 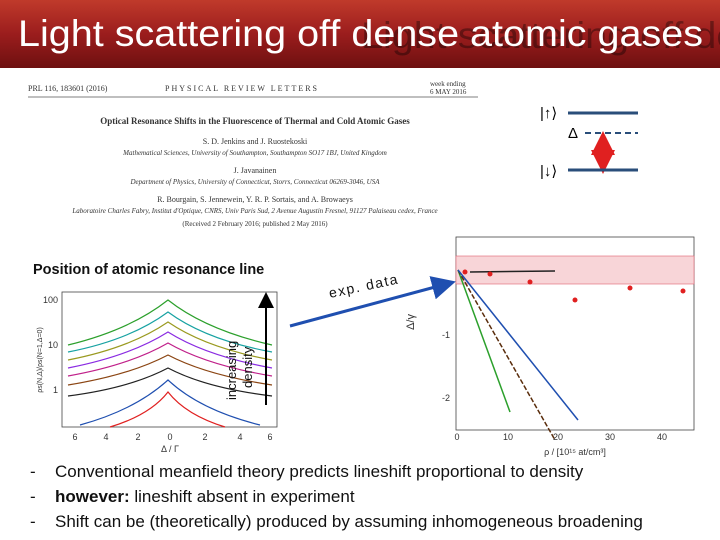 What do you see at coordinates (170, 449) in the screenshot?
I see `x-axis-label: Δ / Γ` at bounding box center [170, 449].